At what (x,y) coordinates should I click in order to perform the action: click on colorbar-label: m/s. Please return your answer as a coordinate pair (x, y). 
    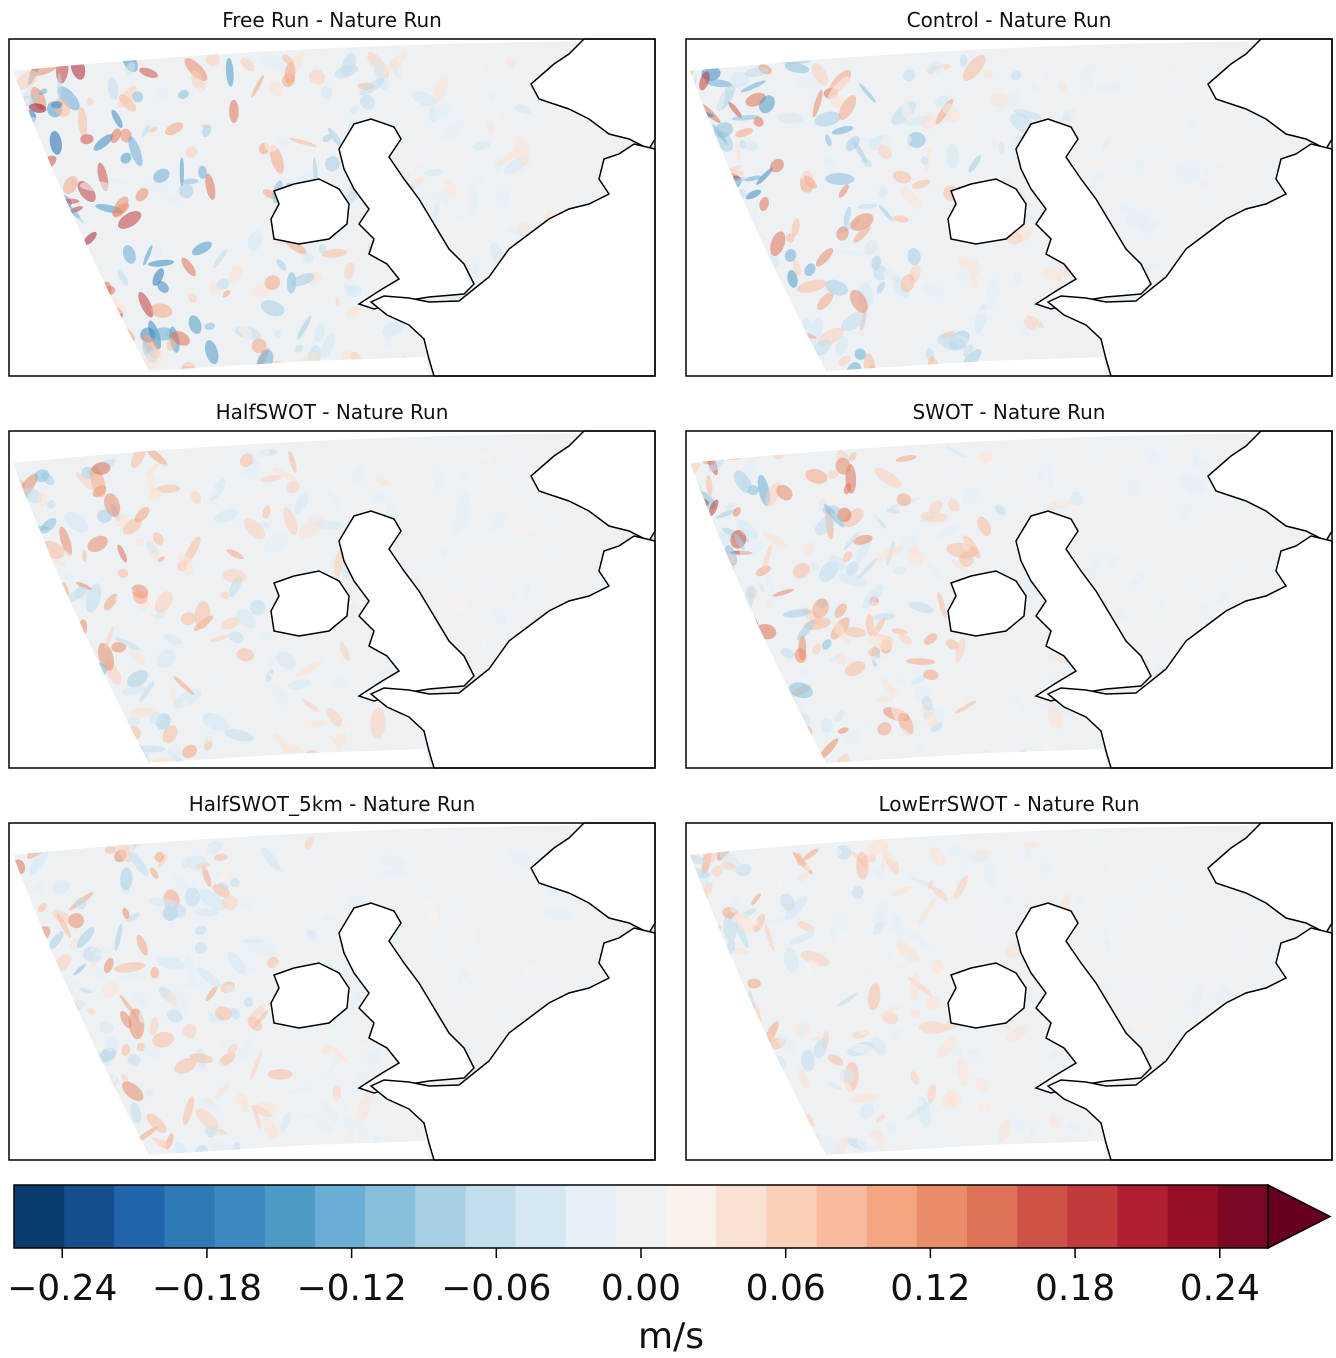
    Looking at the image, I should click on (671, 1336).